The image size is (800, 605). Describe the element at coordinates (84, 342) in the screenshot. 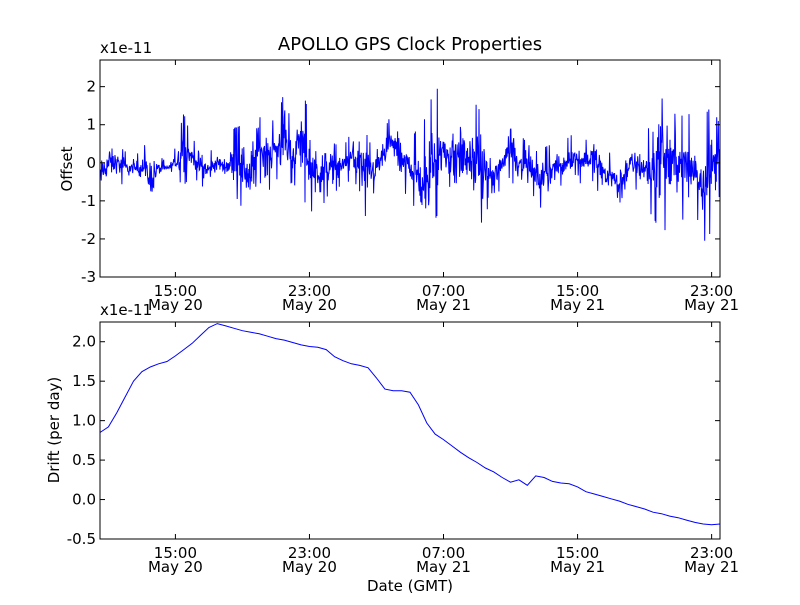

I see `y-tick-label: 2.0` at that location.